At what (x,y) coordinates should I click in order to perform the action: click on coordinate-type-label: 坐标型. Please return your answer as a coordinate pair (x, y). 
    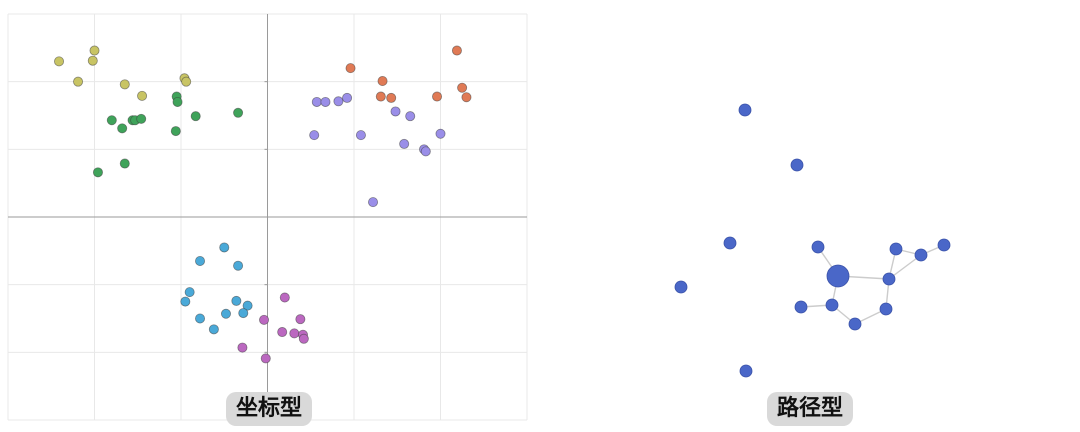
    Looking at the image, I should click on (269, 409).